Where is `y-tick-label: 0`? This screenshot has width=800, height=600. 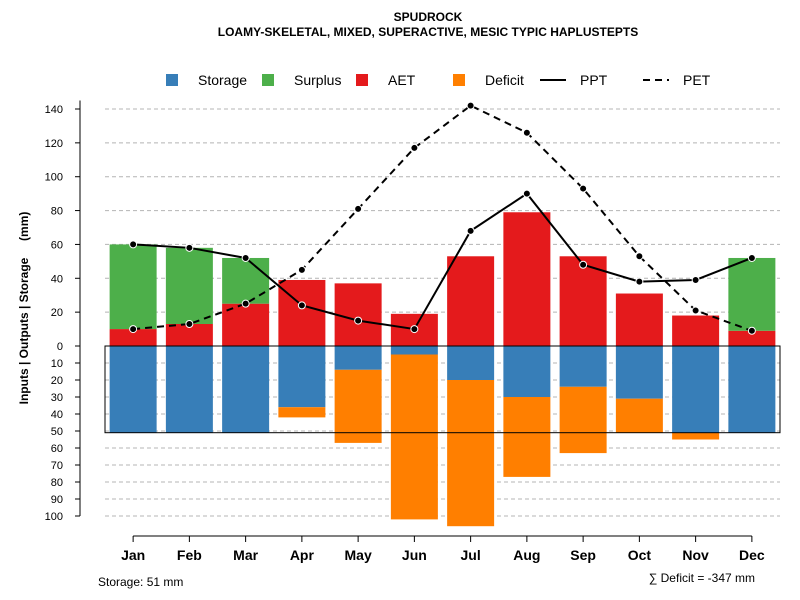
y-tick-label: 0 is located at coordinates (60, 347).